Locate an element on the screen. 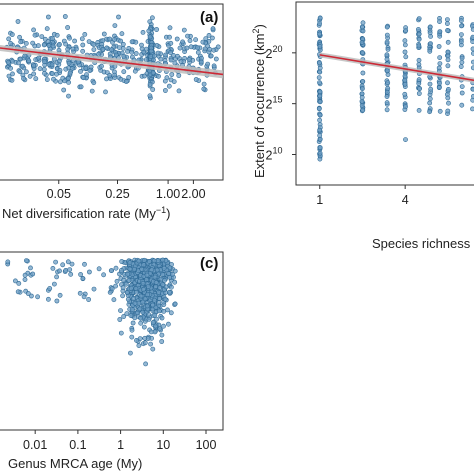  panel-a-x-axis-label-main: Net diversification rate (My is located at coordinates (79, 213).